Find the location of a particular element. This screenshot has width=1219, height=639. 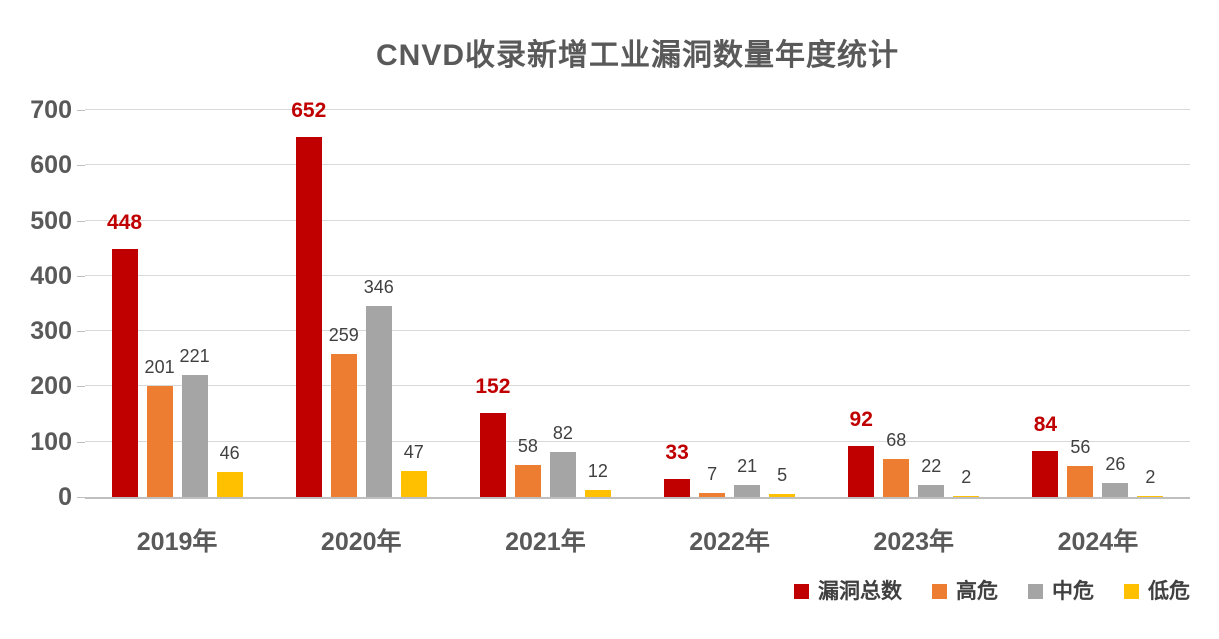

bar-wrap: 68 is located at coordinates (896, 303).